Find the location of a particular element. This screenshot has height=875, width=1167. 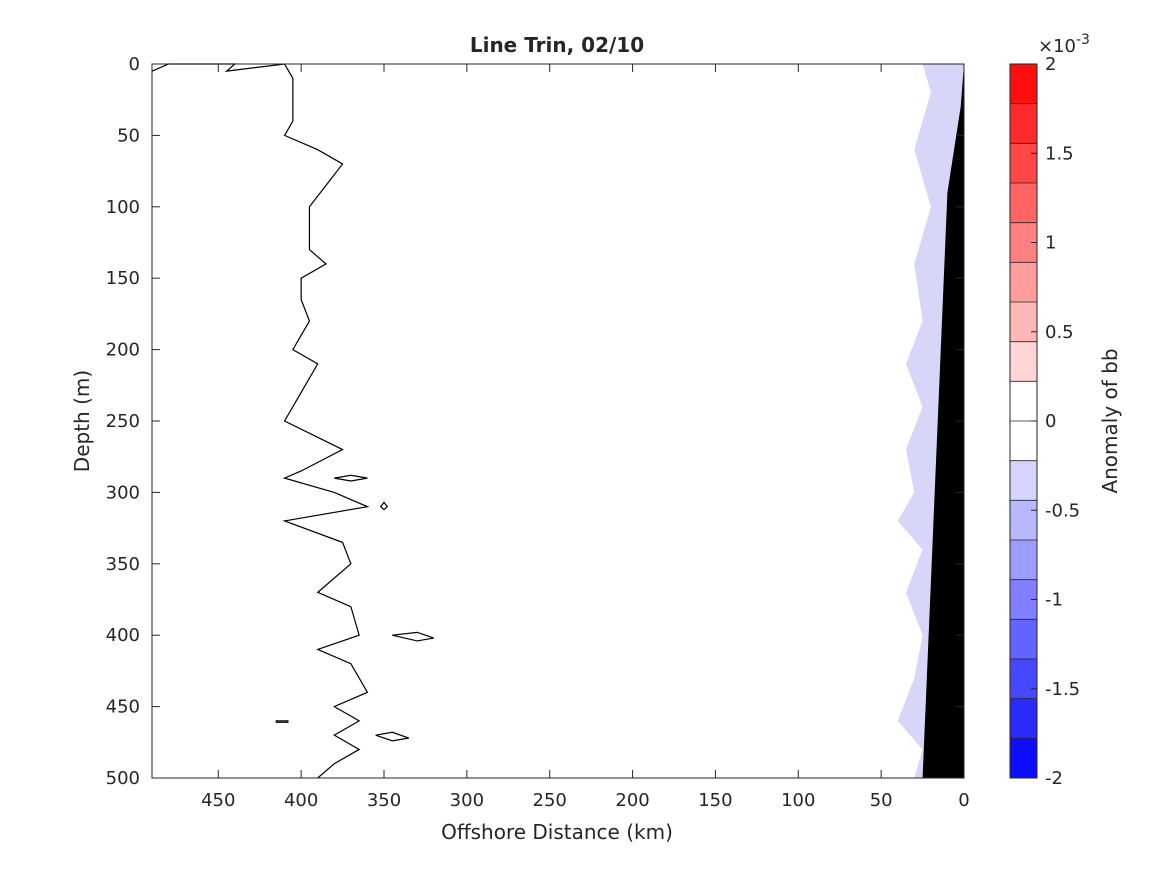

y-tick-label: 500 is located at coordinates (123, 778).